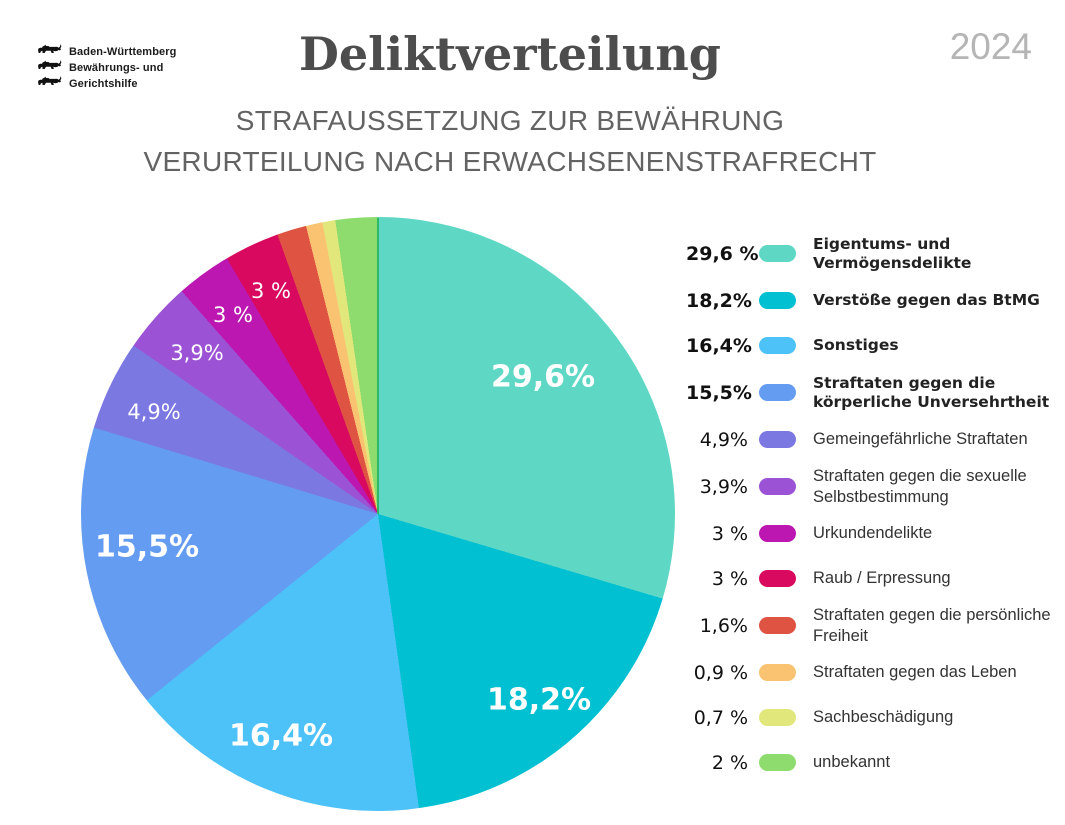  Describe the element at coordinates (510, 120) in the screenshot. I see `subtitle-line-1: STRAFAUSSETZUNG ZUR BEWÄHRUNG` at that location.